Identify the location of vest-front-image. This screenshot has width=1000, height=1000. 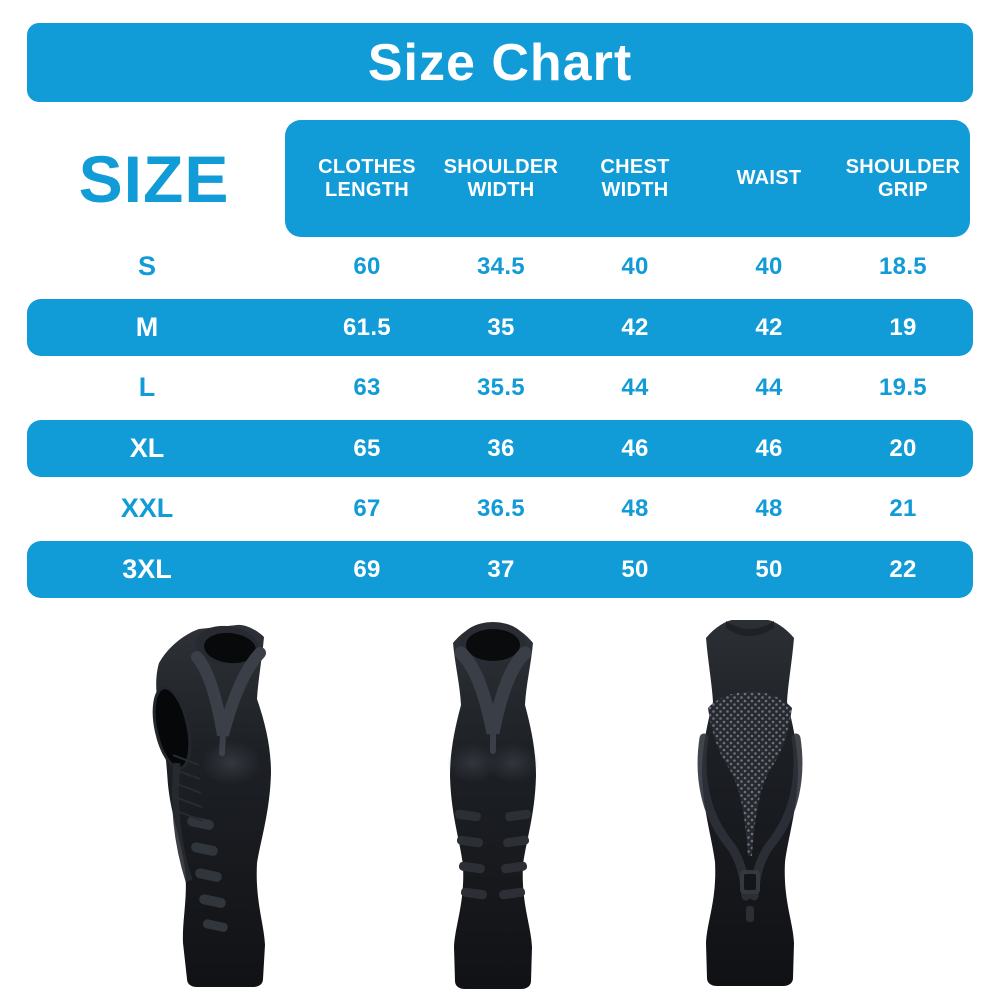
(493, 805).